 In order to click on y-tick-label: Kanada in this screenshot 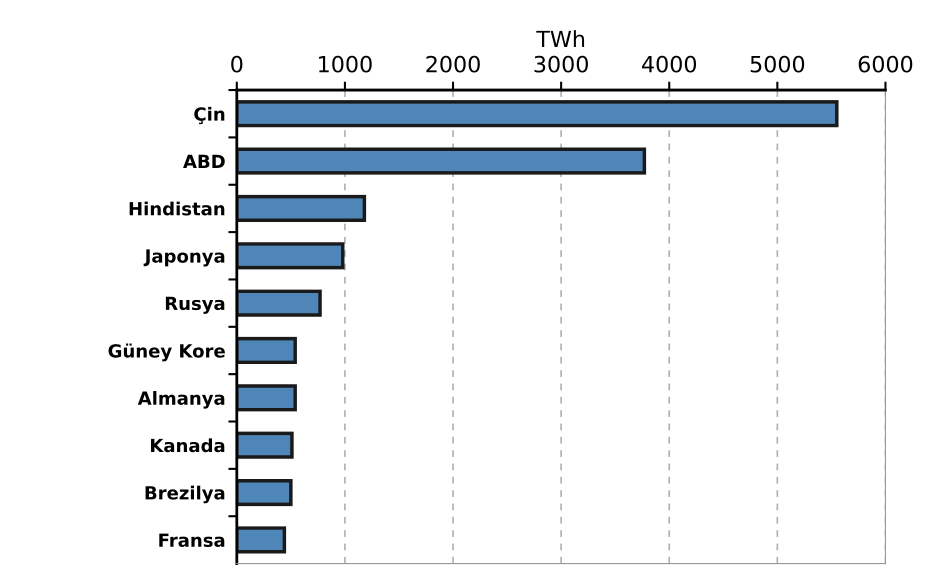, I will do `click(187, 445)`.